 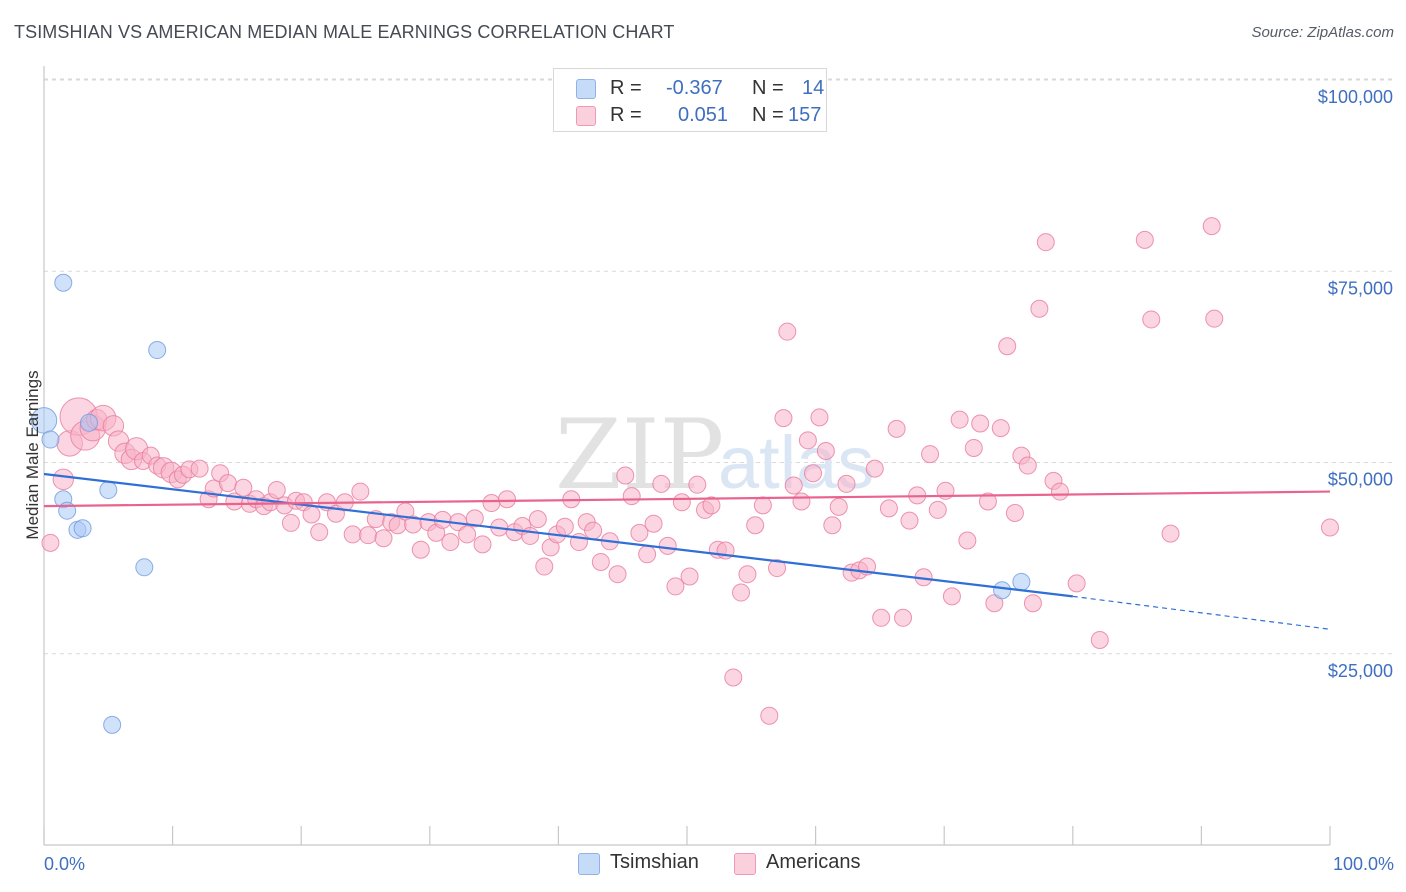 What do you see at coordinates (690, 100) in the screenshot?
I see `stats-legend: R = -0.367 N = 14 R = 0.051 N = 157` at bounding box center [690, 100].